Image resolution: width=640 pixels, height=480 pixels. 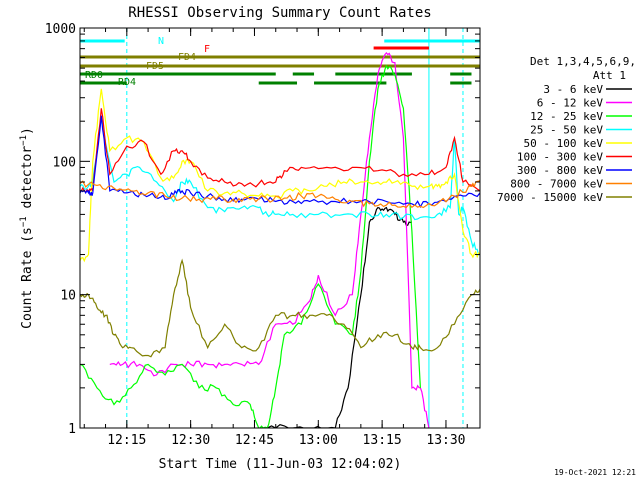 I want to click on y-tick-label: 10, so click(x=68, y=296).